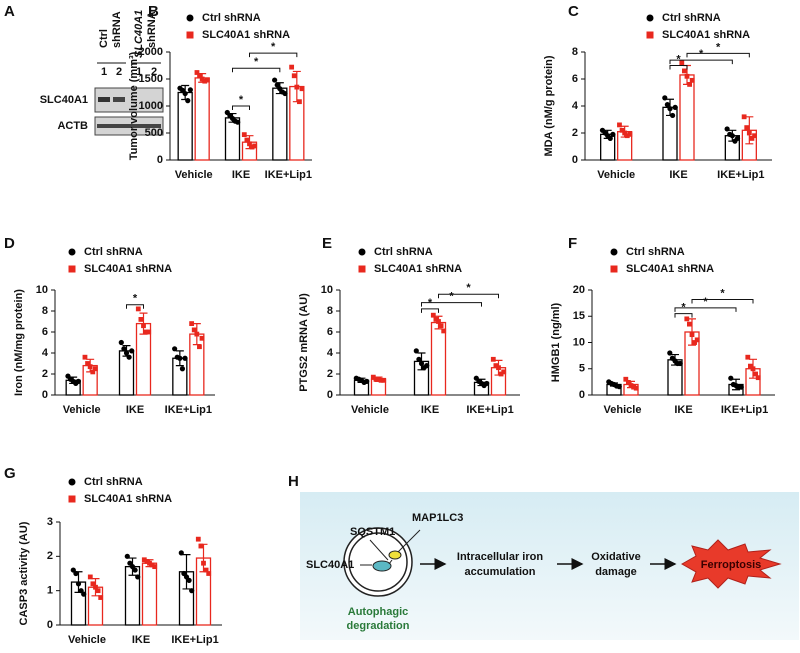 This screenshot has width=800, height=653. What do you see at coordinates (579, 290) in the screenshot?
I see `y-tick-label: 20` at bounding box center [579, 290].